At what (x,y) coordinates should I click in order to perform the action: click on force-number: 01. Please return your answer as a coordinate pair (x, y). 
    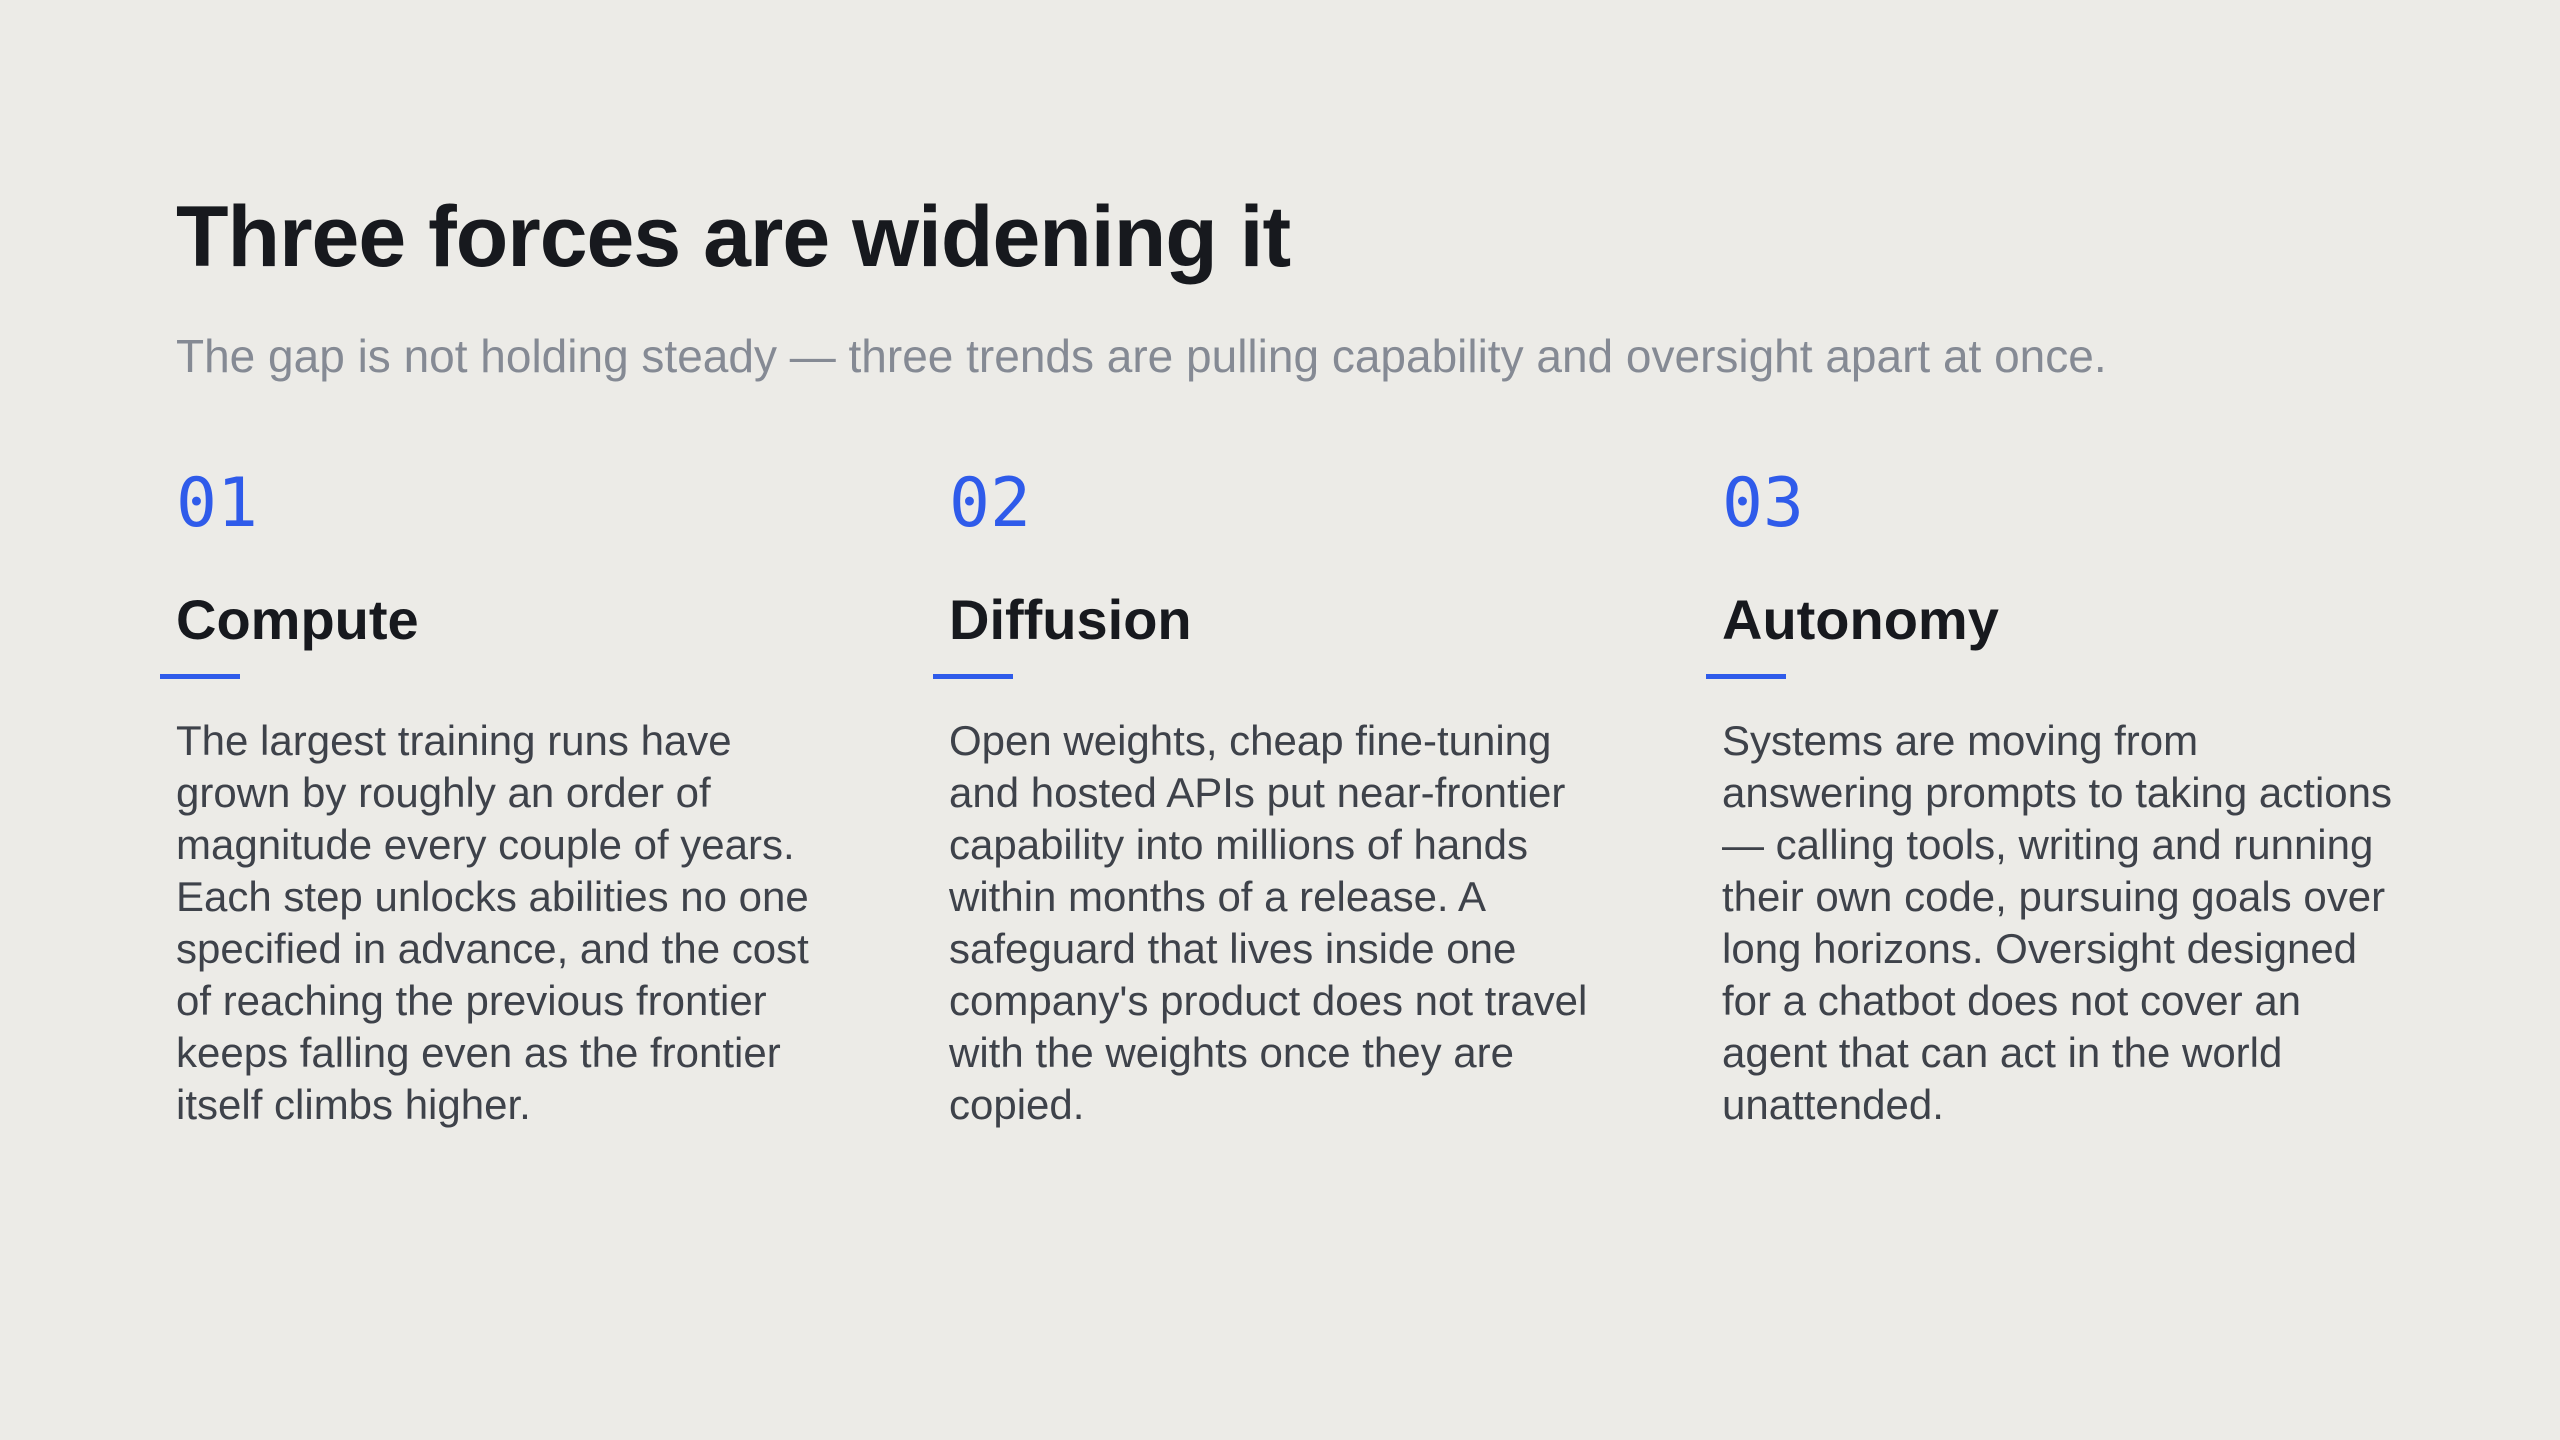
    Looking at the image, I should click on (217, 503).